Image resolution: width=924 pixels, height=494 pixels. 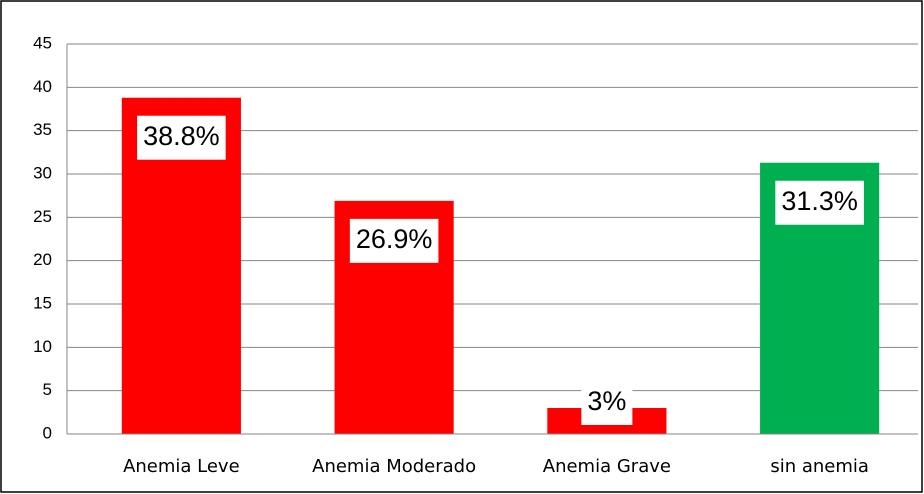 What do you see at coordinates (42, 129) in the screenshot?
I see `y-tick-label: 35` at bounding box center [42, 129].